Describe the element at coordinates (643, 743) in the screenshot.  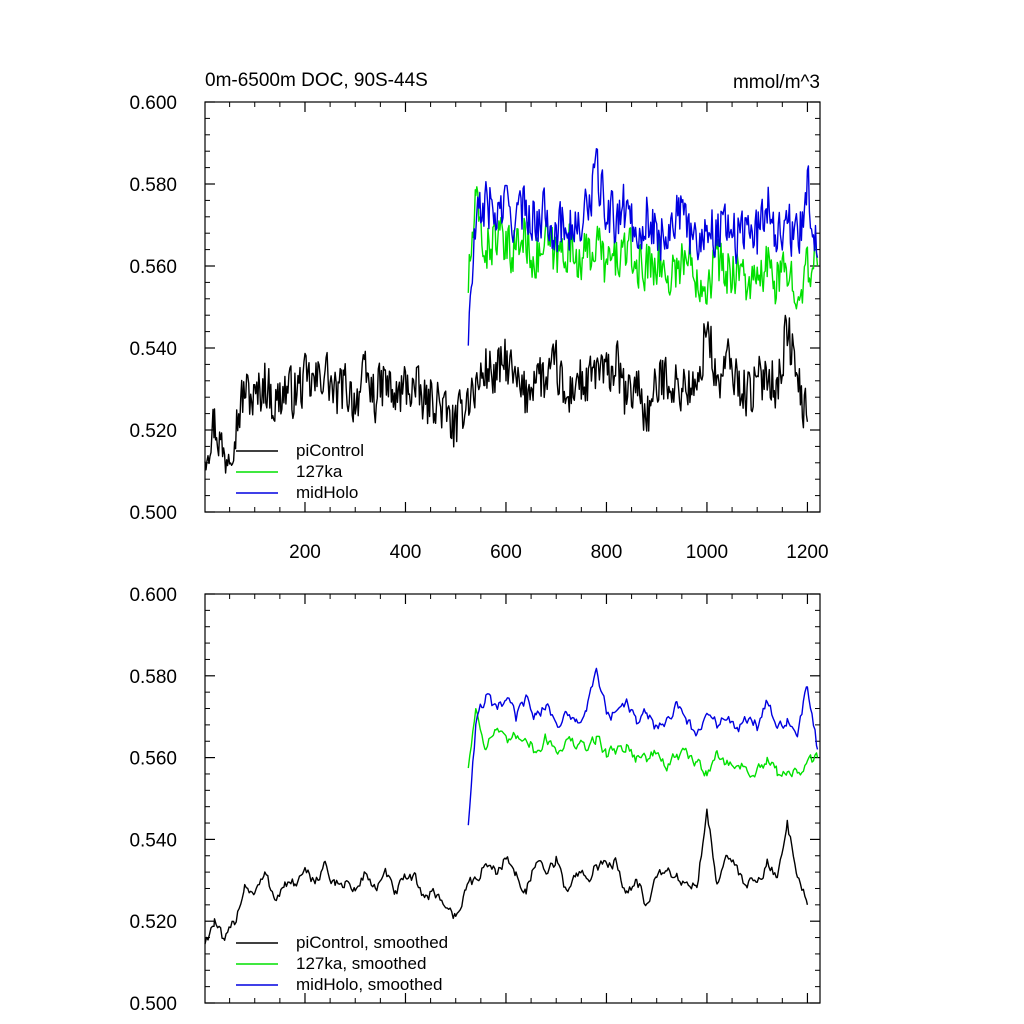
I see `series-line-127ka-smoothed` at that location.